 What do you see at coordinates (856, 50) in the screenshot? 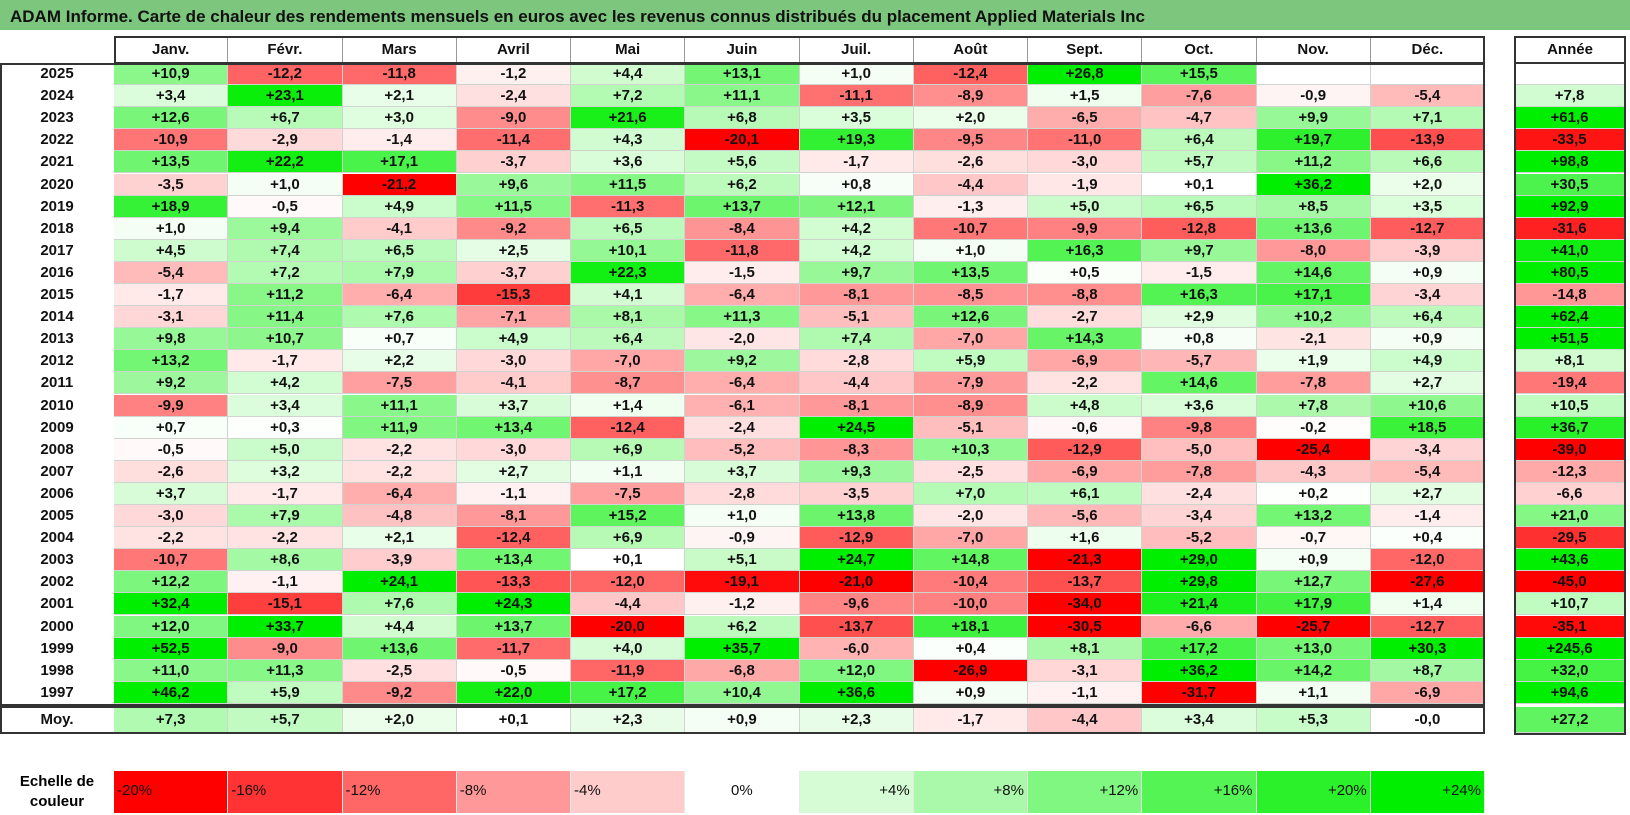
I see `column-header: Juil.` at bounding box center [856, 50].